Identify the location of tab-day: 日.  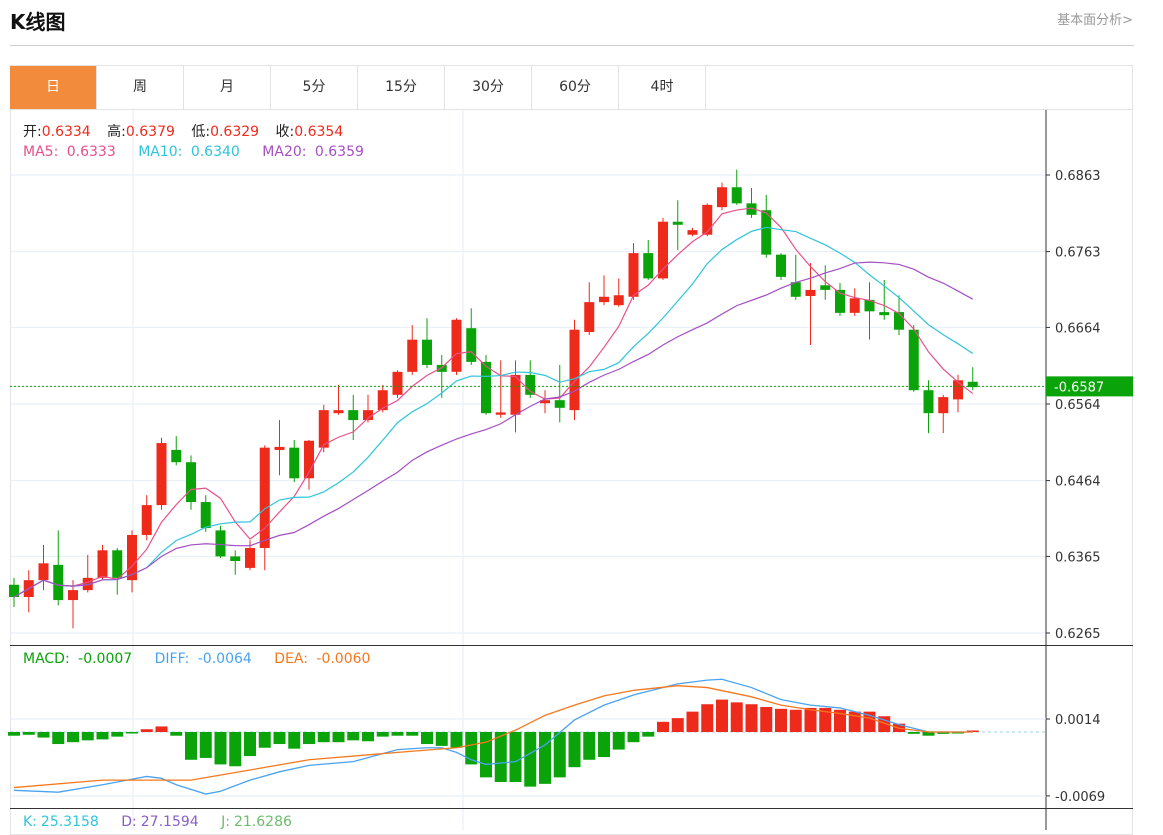
(53, 87).